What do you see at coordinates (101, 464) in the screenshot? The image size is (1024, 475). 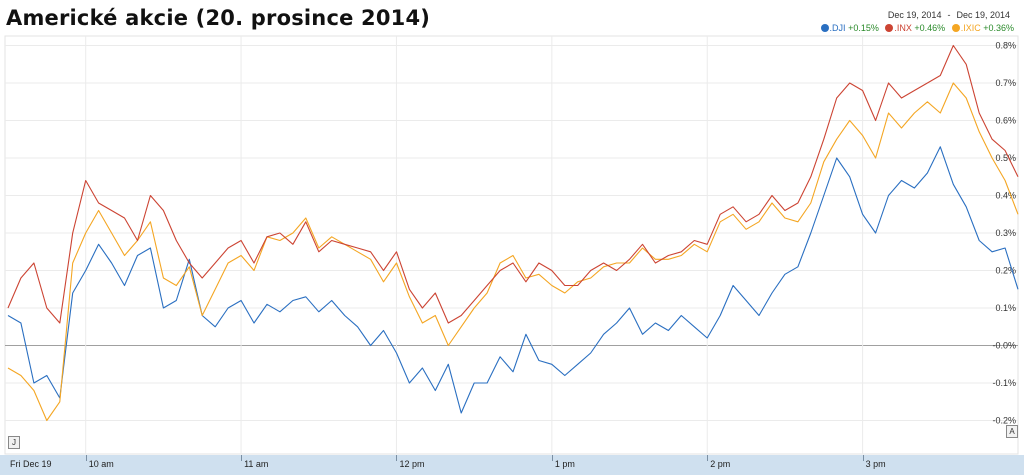 I see `x-tick-label: 10 am` at bounding box center [101, 464].